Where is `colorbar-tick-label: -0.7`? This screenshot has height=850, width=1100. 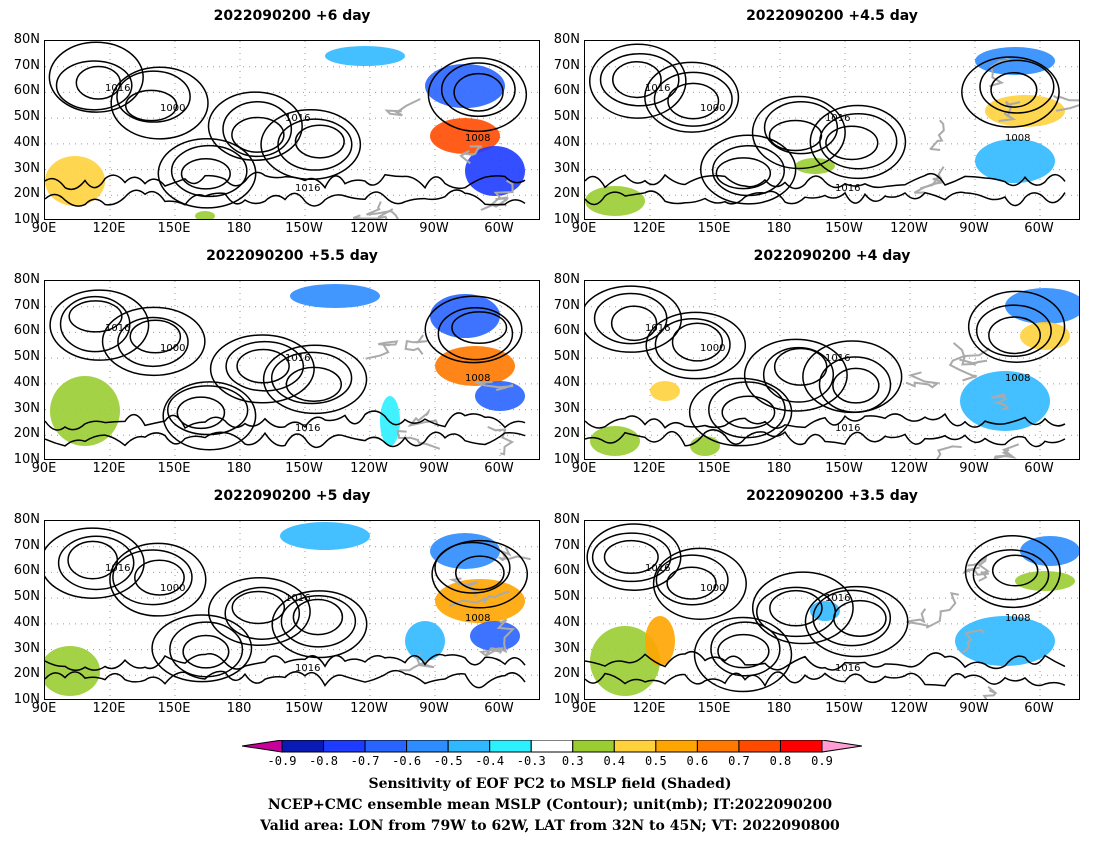
colorbar-tick-label: -0.7 is located at coordinates (365, 761).